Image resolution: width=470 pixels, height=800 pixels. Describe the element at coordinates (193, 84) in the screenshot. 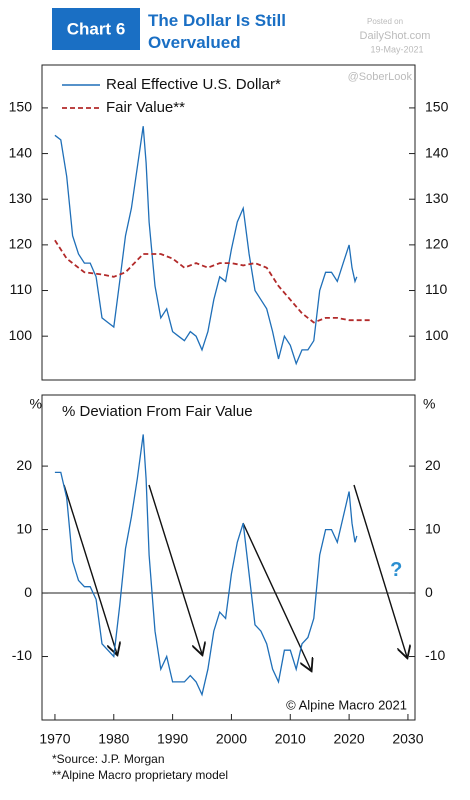

I see `legend-label: Real Effective U.S. Dollar*` at that location.